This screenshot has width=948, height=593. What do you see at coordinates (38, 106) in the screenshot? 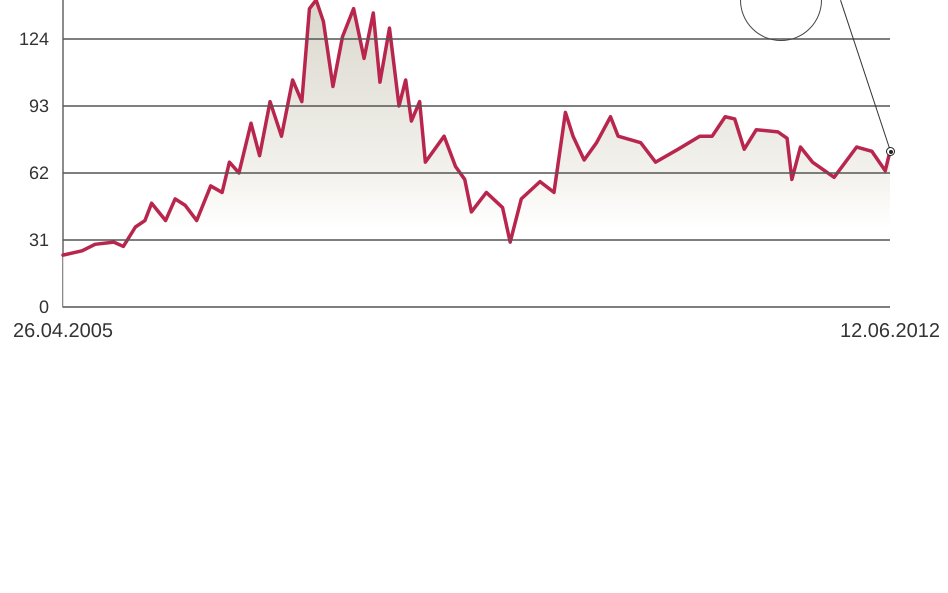
I see `y-tick-label: 93` at bounding box center [38, 106].